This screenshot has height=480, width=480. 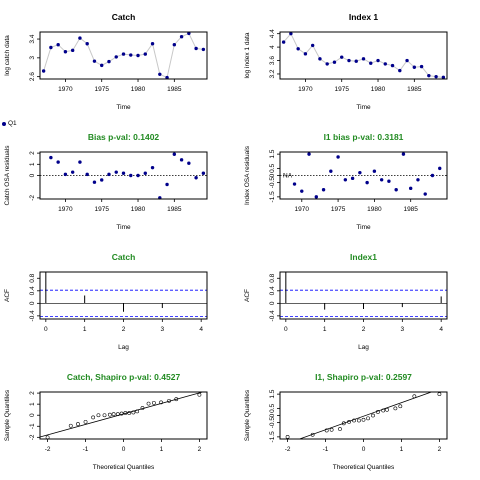 What do you see at coordinates (124, 257) in the screenshot?
I see `panel-title: Catch` at bounding box center [124, 257].